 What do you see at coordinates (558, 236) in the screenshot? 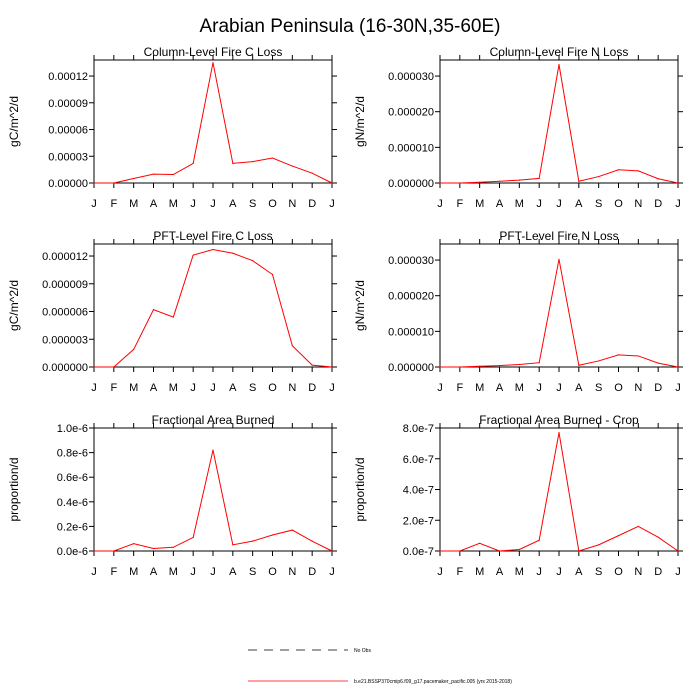
I see `panel-title: PFT-Level Fire N Loss` at bounding box center [558, 236].